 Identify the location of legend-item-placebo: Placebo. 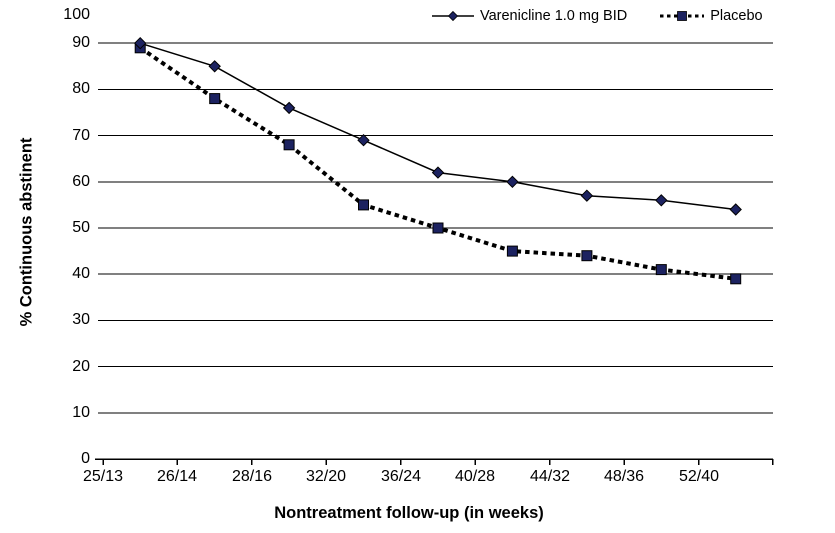
(711, 16).